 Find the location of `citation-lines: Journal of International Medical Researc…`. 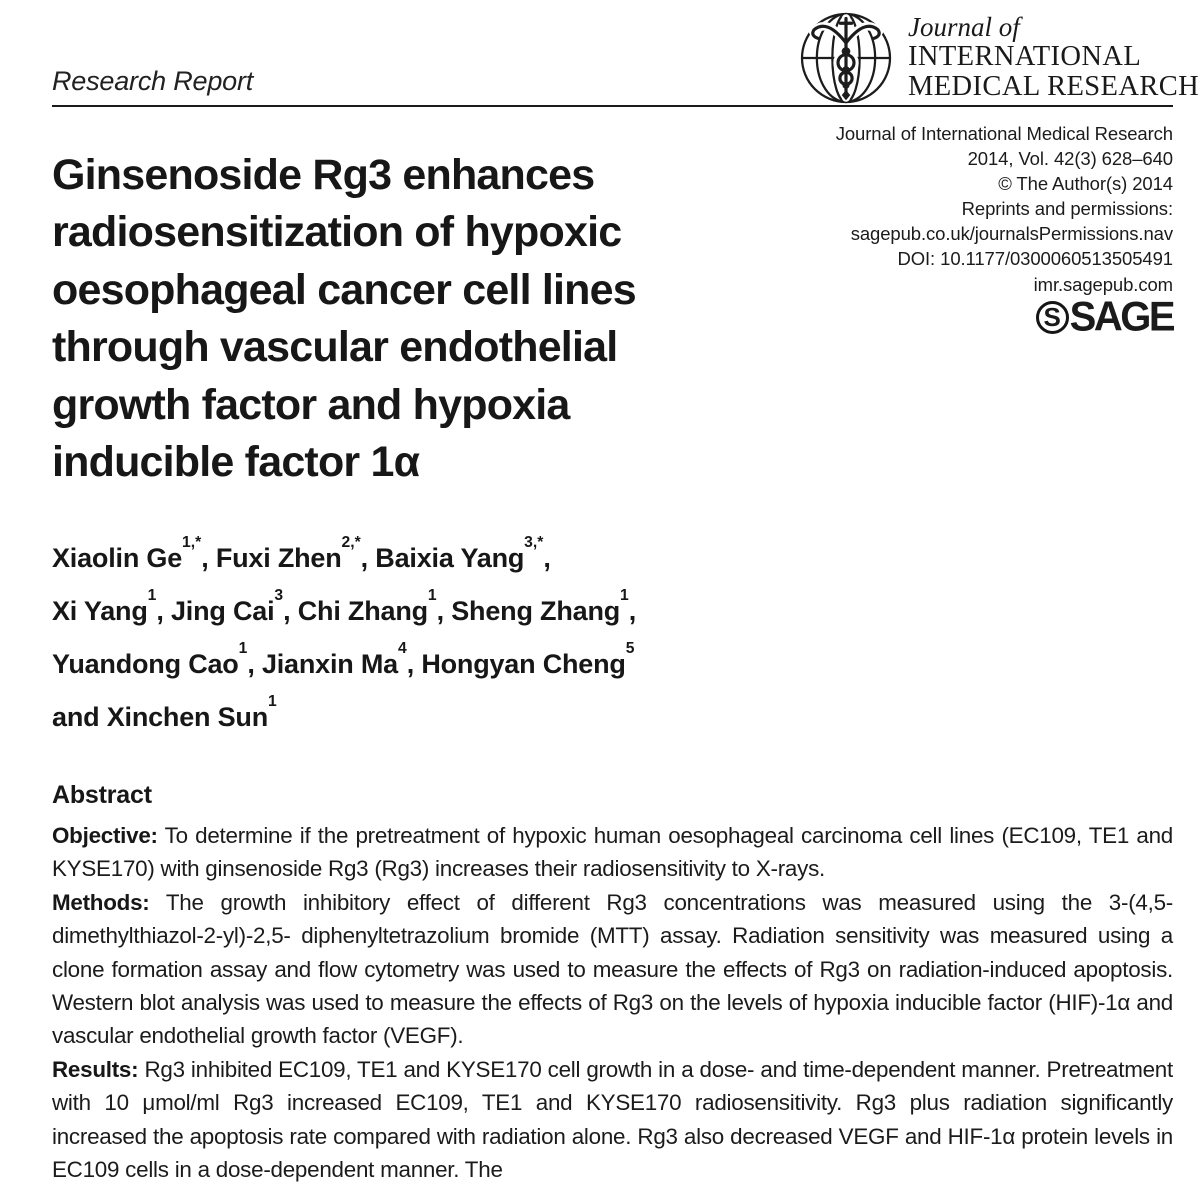

citation-lines: Journal of International Medical Researc… is located at coordinates (1004, 209).